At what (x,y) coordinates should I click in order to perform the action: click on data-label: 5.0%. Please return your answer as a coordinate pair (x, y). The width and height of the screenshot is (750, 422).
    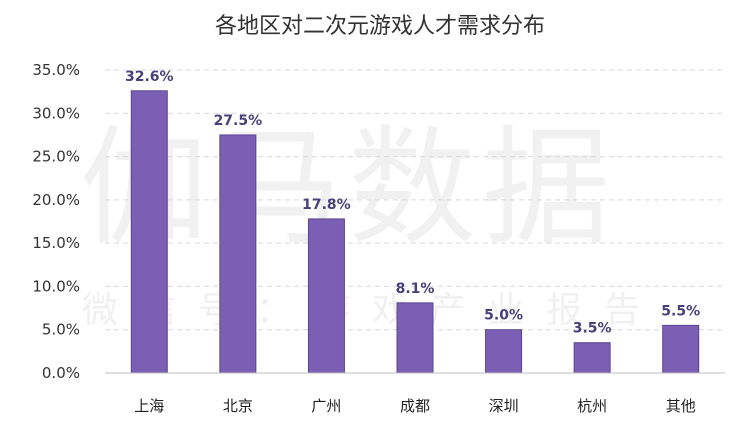
    Looking at the image, I should click on (503, 316).